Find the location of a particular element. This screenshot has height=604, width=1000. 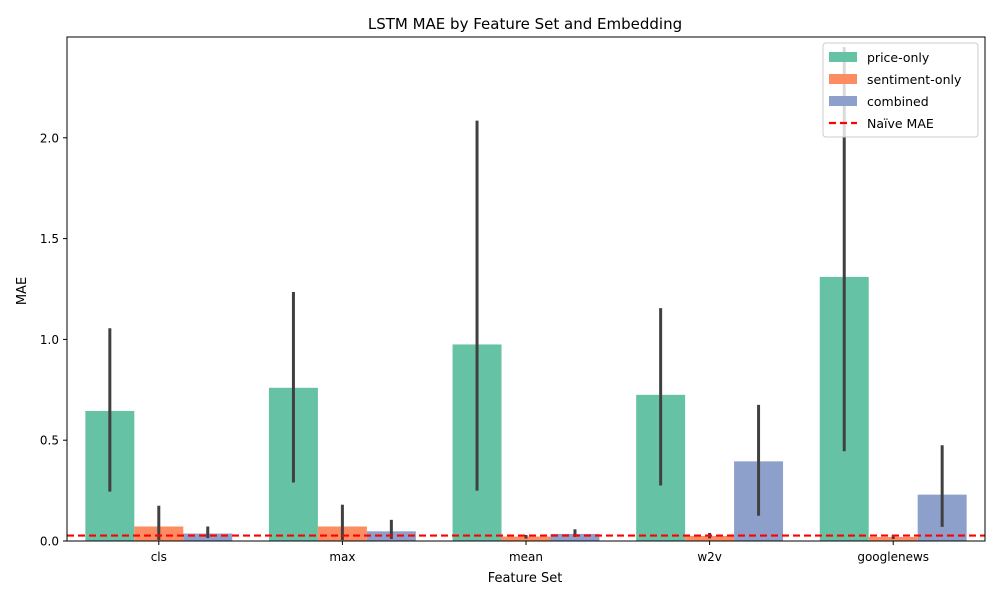

x-axis-label: Feature Set is located at coordinates (525, 578).